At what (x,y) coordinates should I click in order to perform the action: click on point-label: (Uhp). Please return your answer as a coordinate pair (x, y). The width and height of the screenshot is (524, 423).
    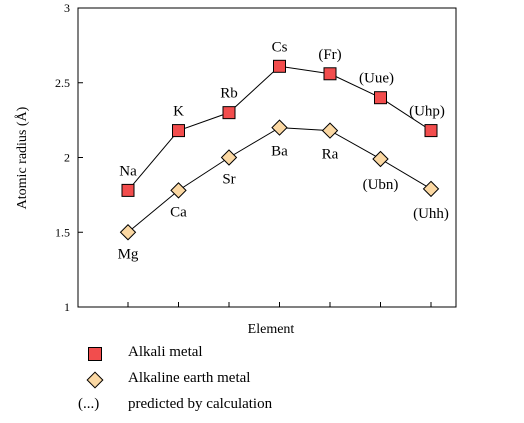
    Looking at the image, I should click on (427, 112).